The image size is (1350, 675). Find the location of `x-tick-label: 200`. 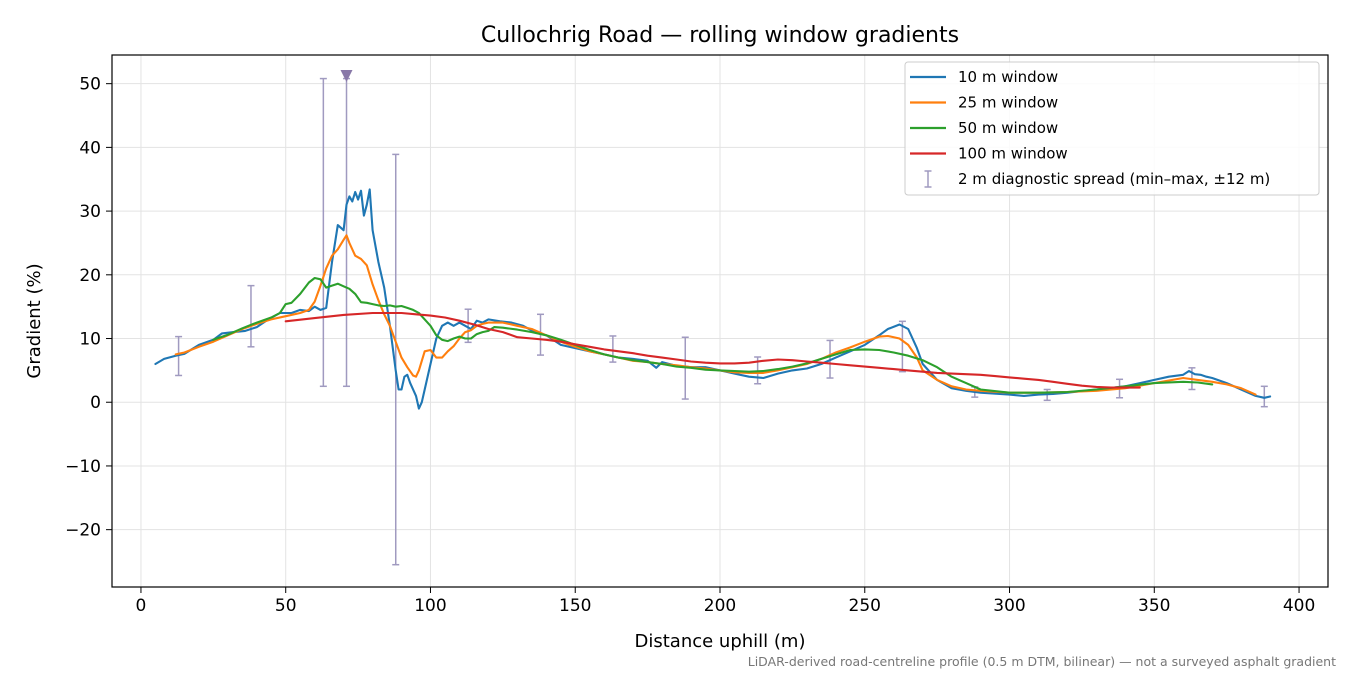

x-tick-label: 200 is located at coordinates (720, 606).